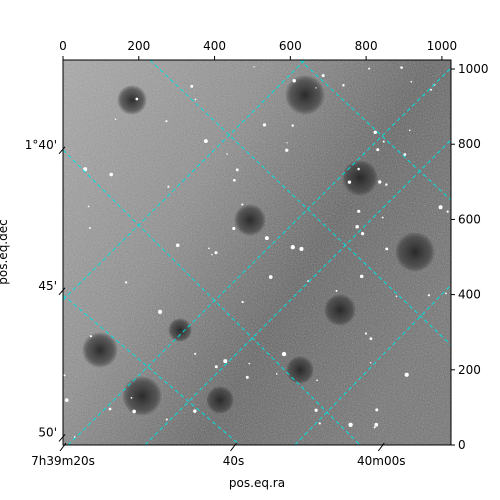  Describe the element at coordinates (63, 461) in the screenshot. I see `ra-tick-label: 7h39m20s` at that location.